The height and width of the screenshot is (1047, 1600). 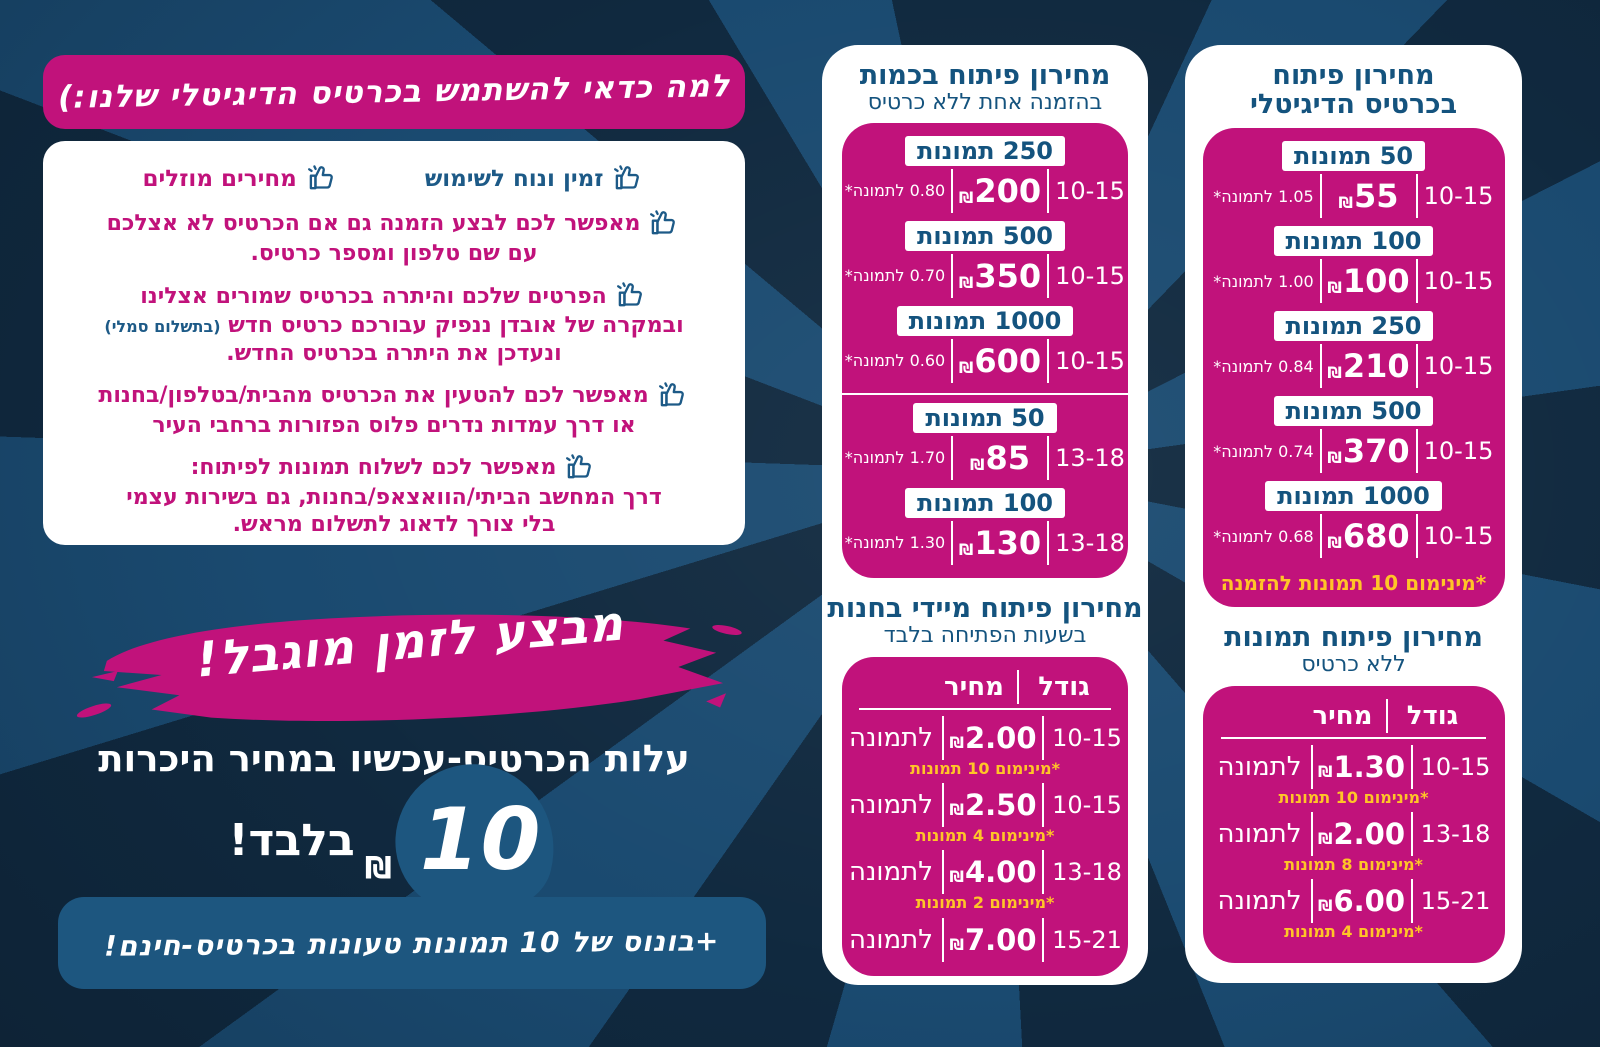 I want to click on bullet-text: ונעדכן את היתרה בכרטיס החדש., so click(x=394, y=353).